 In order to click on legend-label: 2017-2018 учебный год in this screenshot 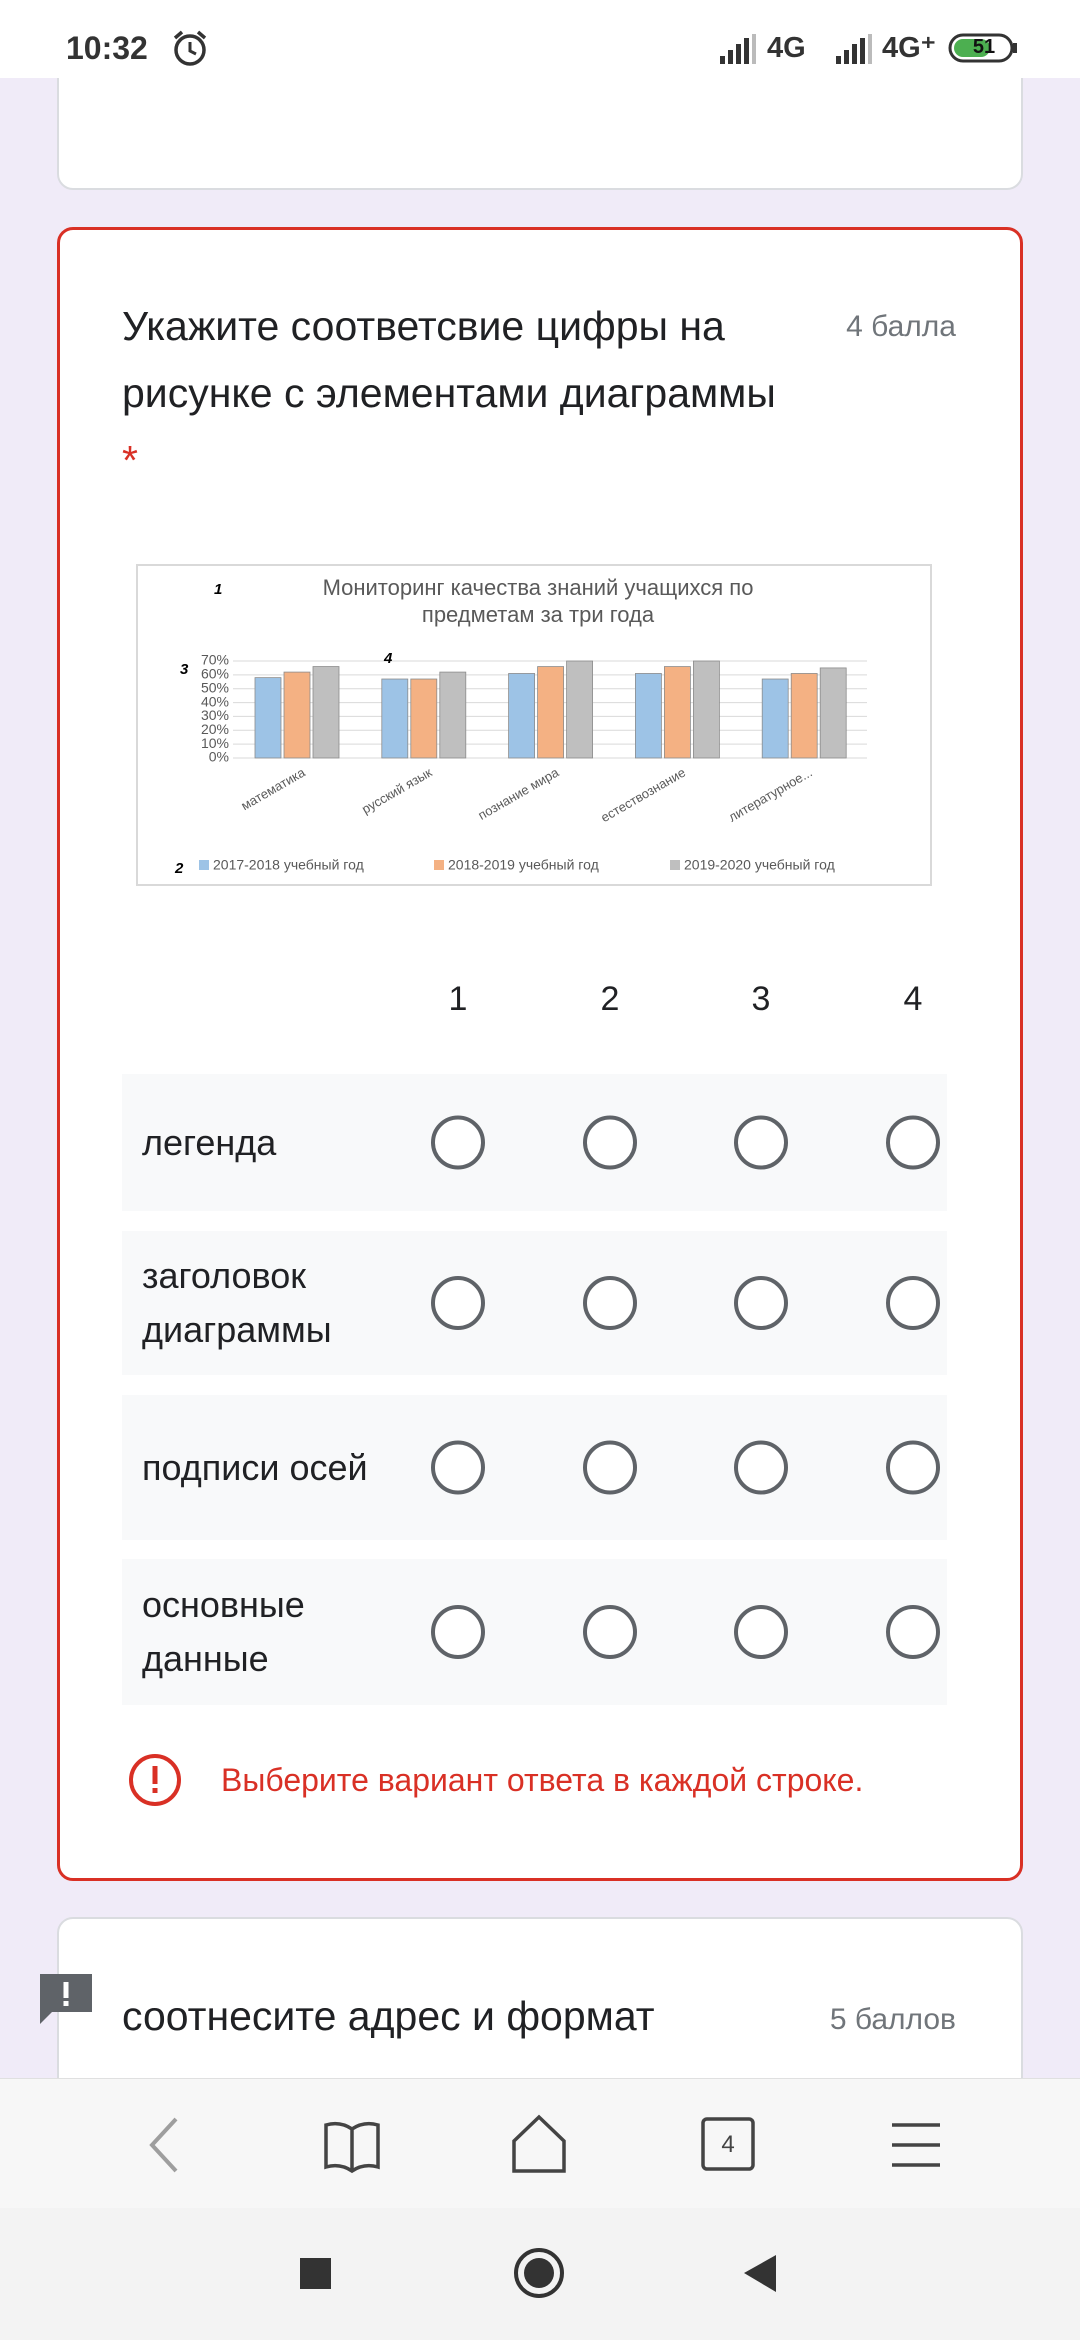, I will do `click(288, 865)`.